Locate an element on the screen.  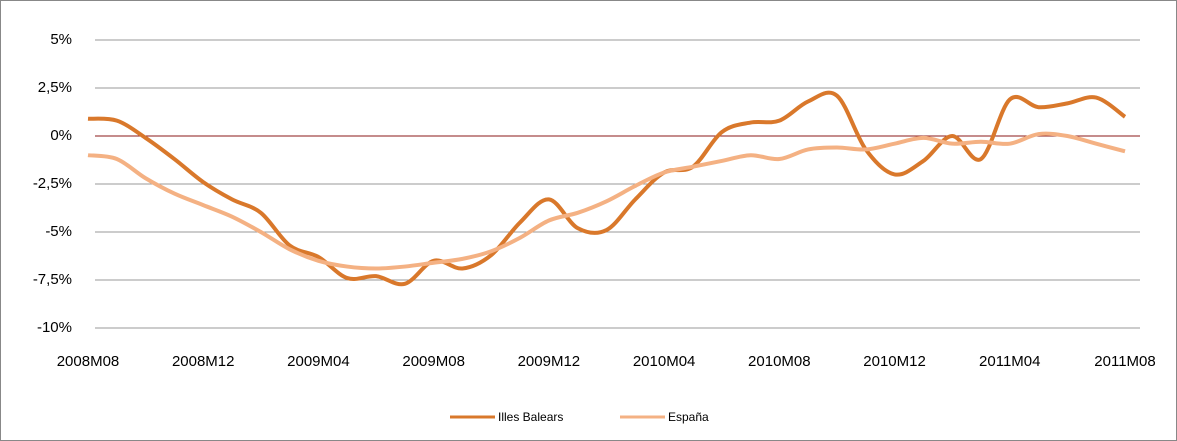
x-tick-label: 2010M08 is located at coordinates (779, 361).